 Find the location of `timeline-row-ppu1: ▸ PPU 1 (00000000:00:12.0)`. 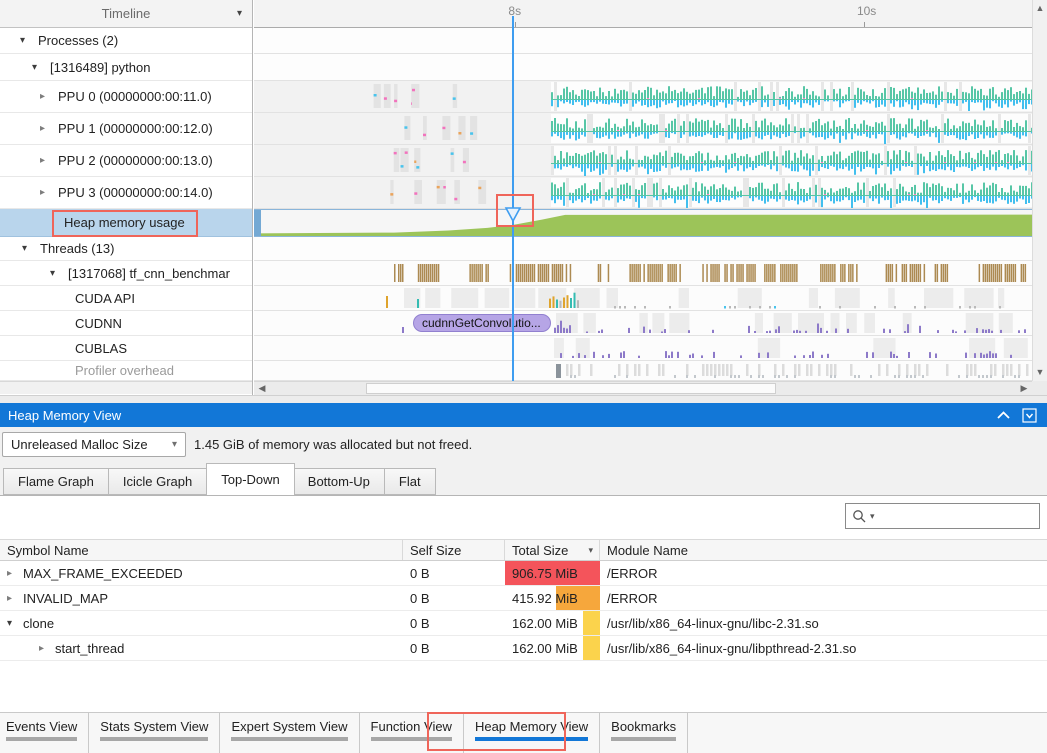

timeline-row-ppu1: ▸ PPU 1 (00000000:00:12.0) is located at coordinates (126, 129).